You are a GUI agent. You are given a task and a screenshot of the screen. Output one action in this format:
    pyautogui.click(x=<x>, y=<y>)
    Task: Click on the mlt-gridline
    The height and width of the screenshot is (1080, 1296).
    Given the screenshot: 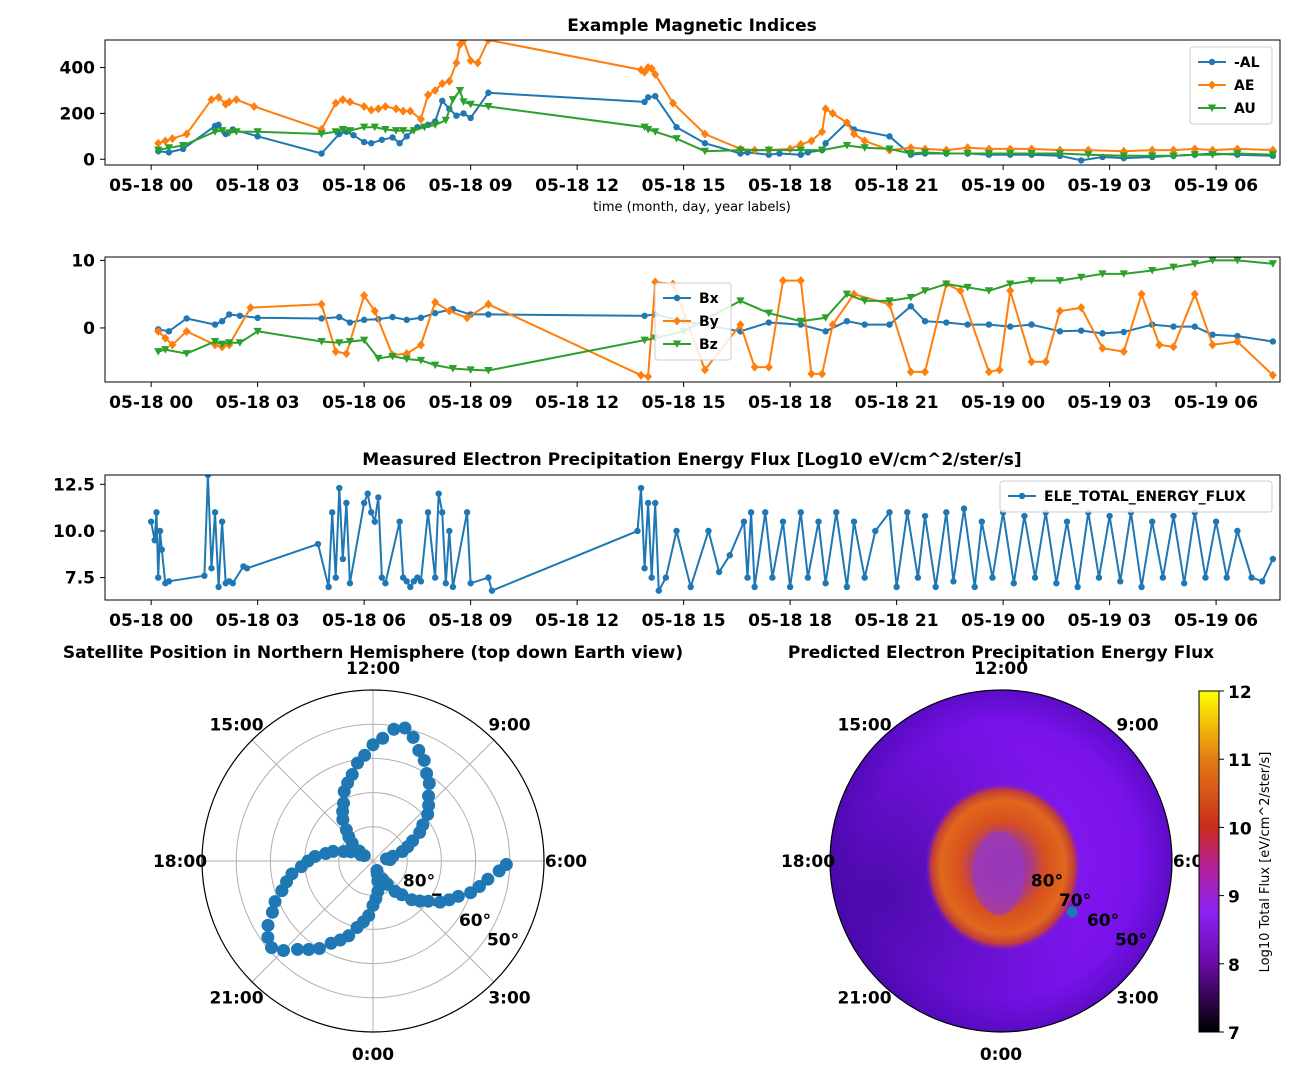 What is the action you would take?
    pyautogui.click(x=433, y=800)
    